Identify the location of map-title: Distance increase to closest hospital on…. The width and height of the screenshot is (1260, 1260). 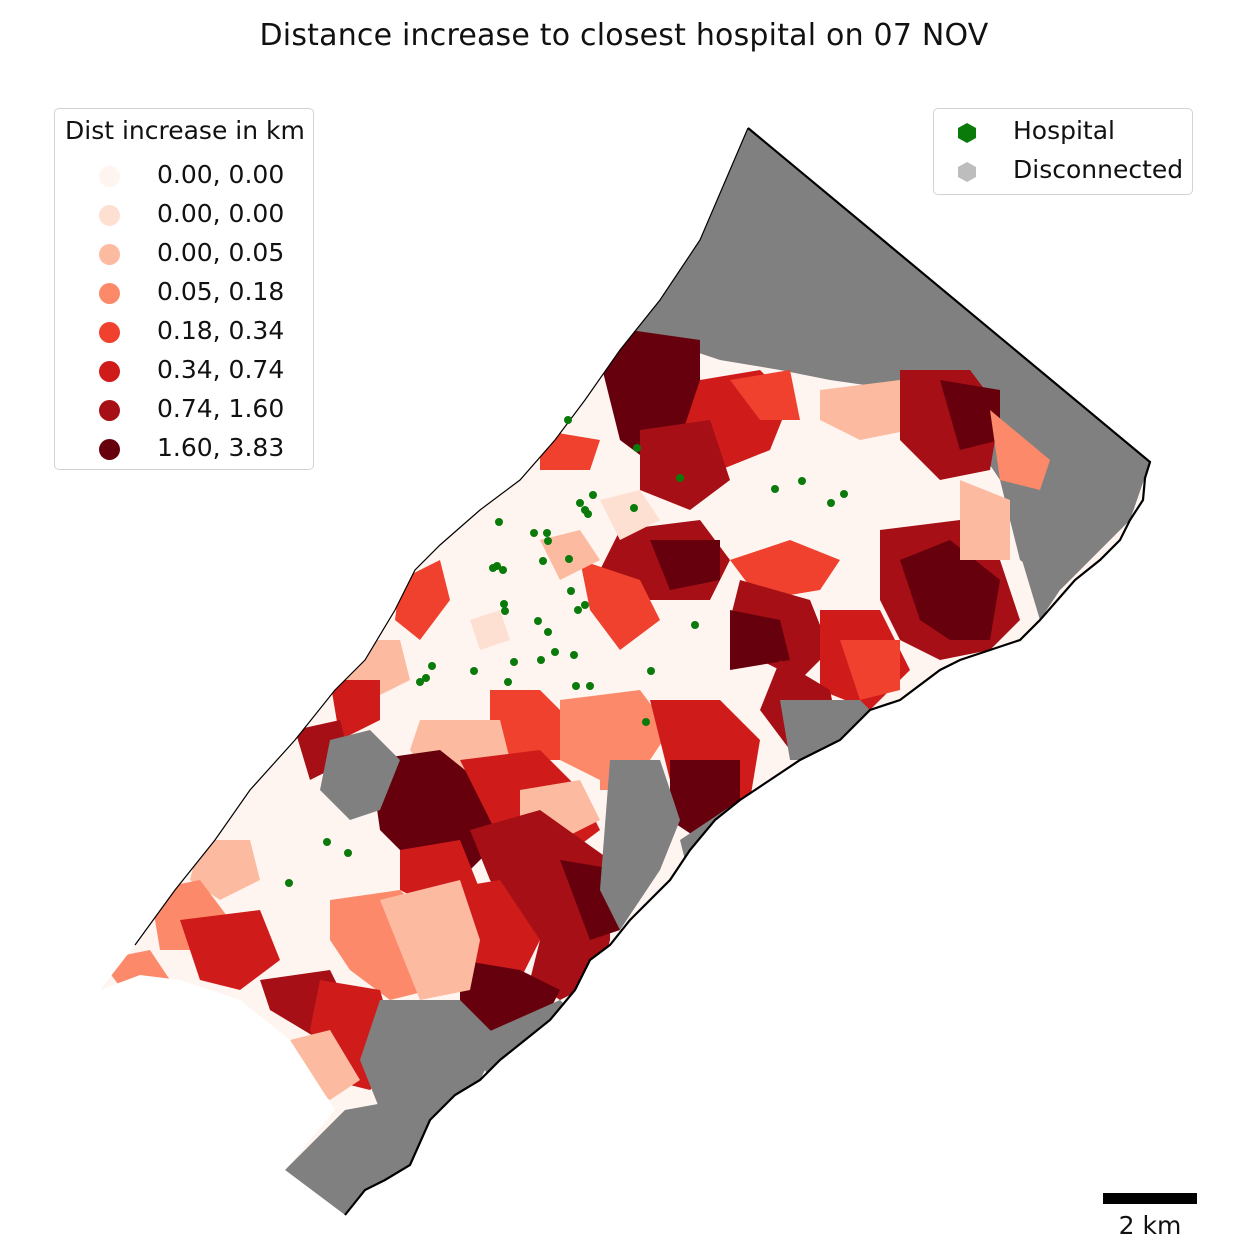
(624, 35).